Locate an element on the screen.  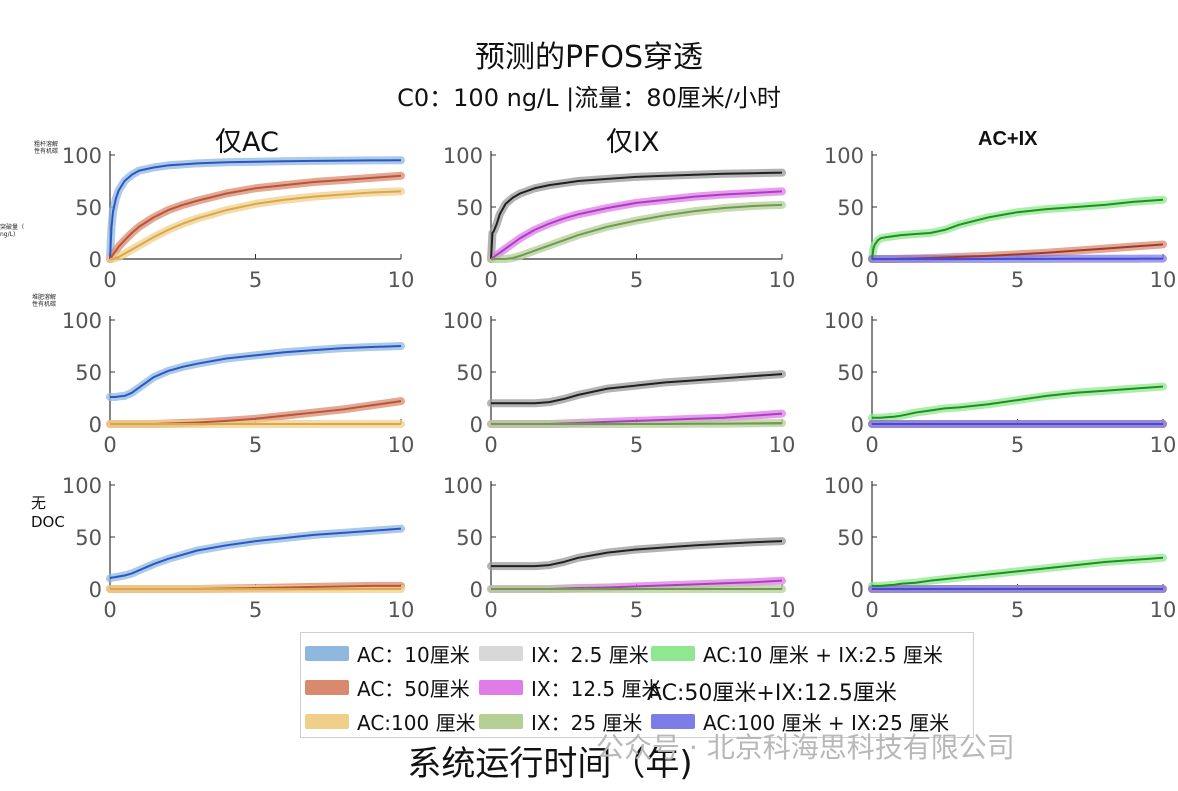
column-title-ix-only: 仅IX is located at coordinates (633, 142).